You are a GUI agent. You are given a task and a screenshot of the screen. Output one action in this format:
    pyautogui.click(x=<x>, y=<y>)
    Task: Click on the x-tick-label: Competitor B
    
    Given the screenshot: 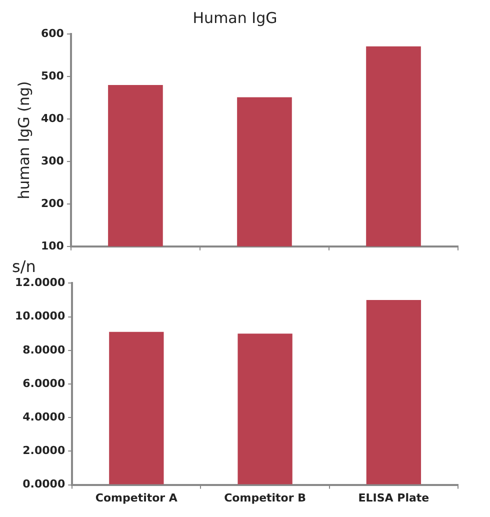 What is the action you would take?
    pyautogui.click(x=265, y=497)
    